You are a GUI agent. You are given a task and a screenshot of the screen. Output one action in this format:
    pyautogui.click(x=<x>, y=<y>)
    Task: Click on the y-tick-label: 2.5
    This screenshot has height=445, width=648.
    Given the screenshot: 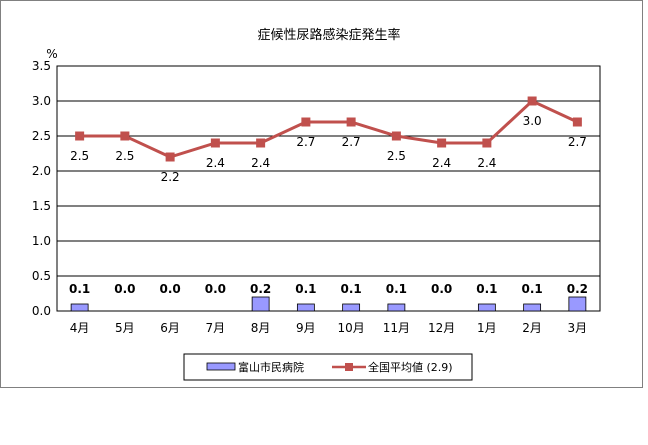 What is the action you would take?
    pyautogui.click(x=41, y=136)
    